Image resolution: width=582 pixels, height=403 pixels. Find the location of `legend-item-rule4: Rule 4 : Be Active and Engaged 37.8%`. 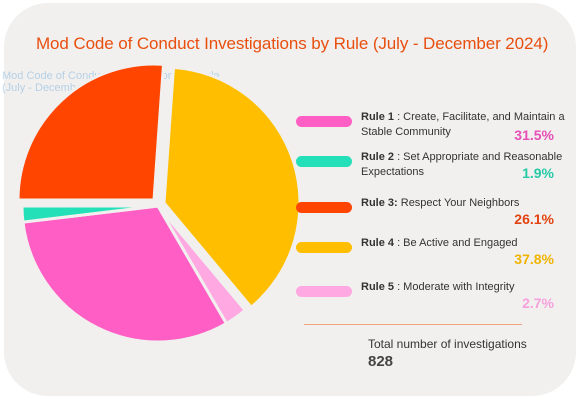

legend-item-rule4: Rule 4 : Be Active and Engaged 37.8% is located at coordinates (431, 256).